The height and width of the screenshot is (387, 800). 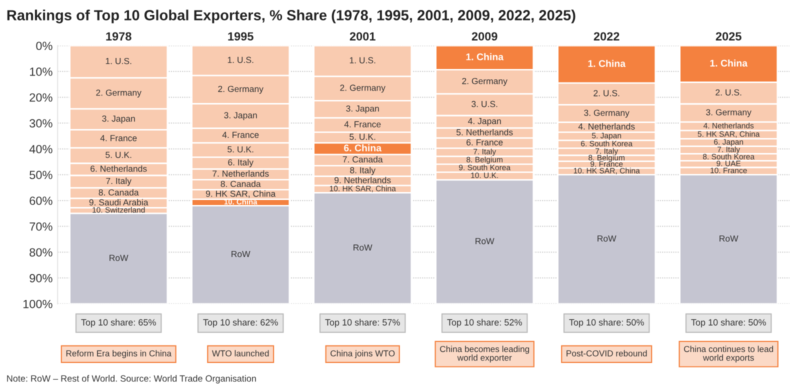 I want to click on annotation: 9. Saudi Arabia, so click(x=118, y=202).